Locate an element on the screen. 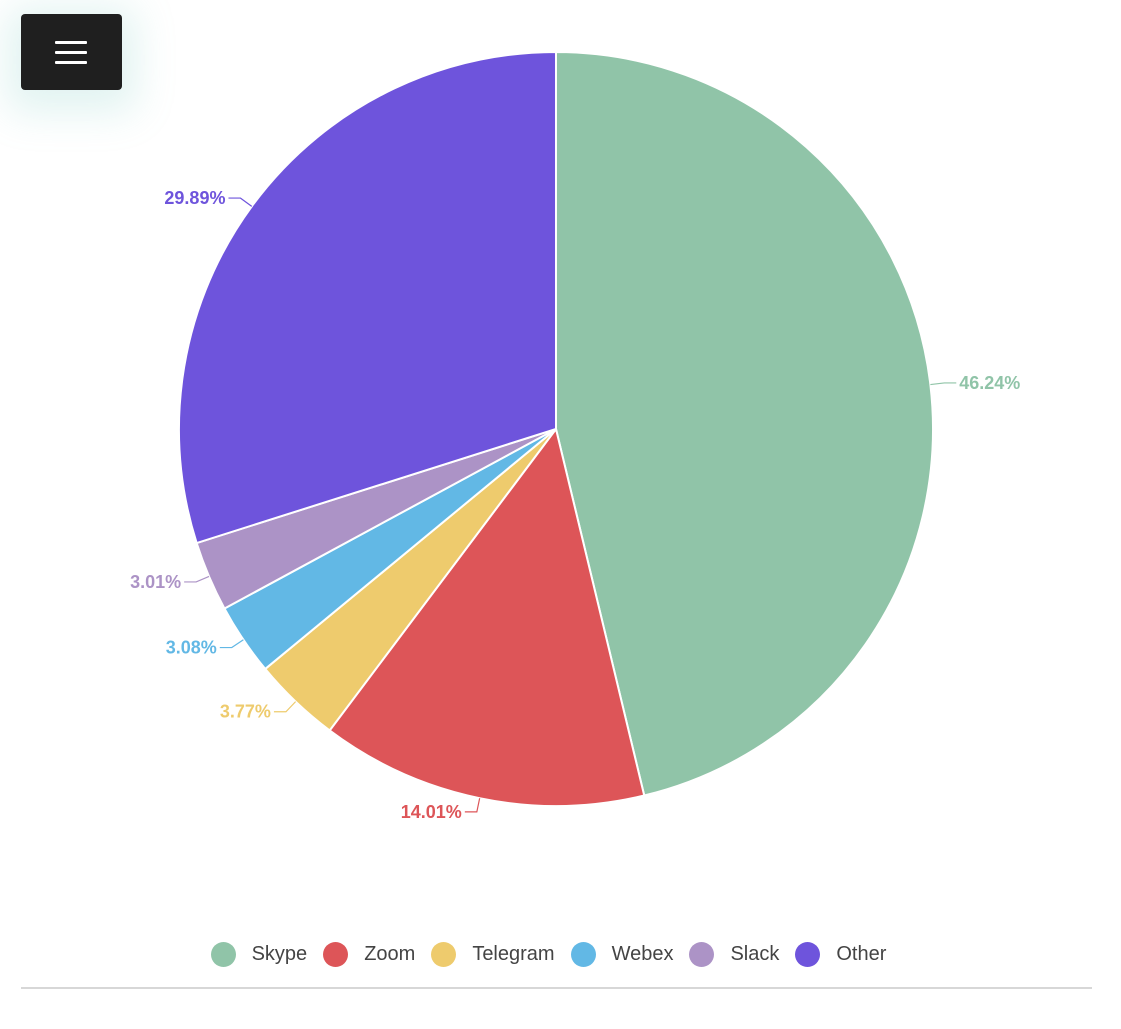  legend-item-skype: Skype is located at coordinates (259, 954).